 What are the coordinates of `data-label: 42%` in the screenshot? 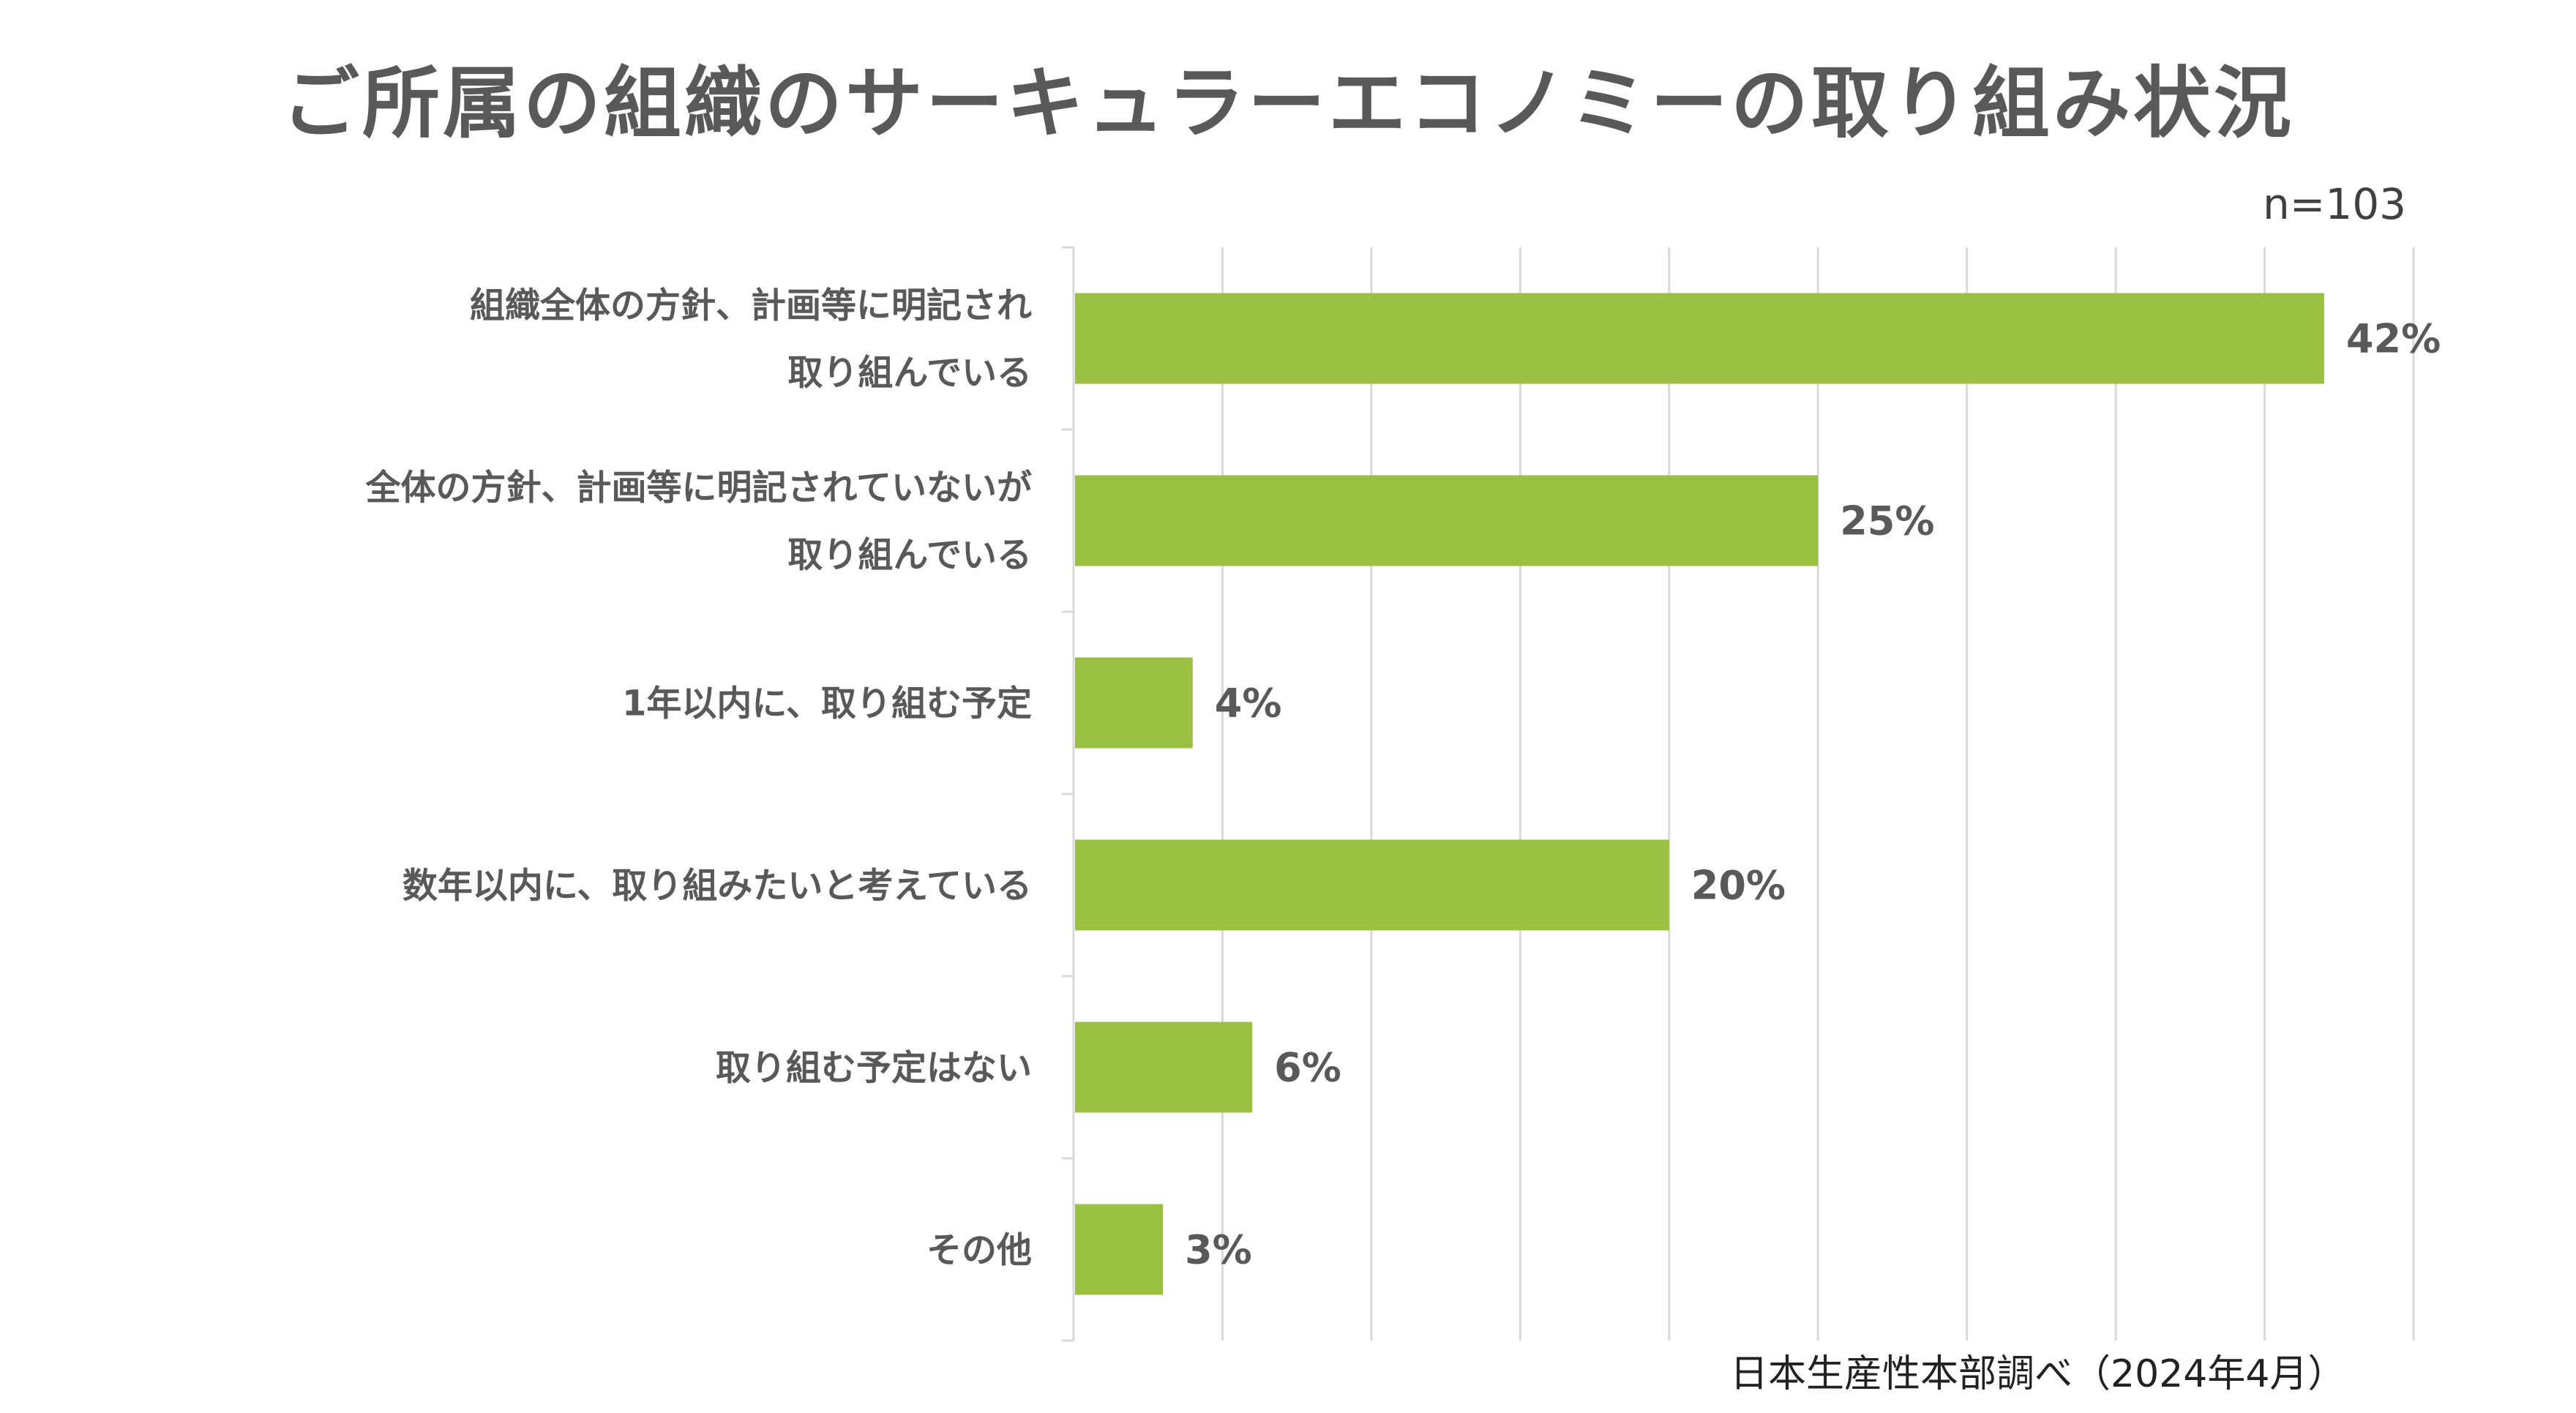 It's located at (2393, 339).